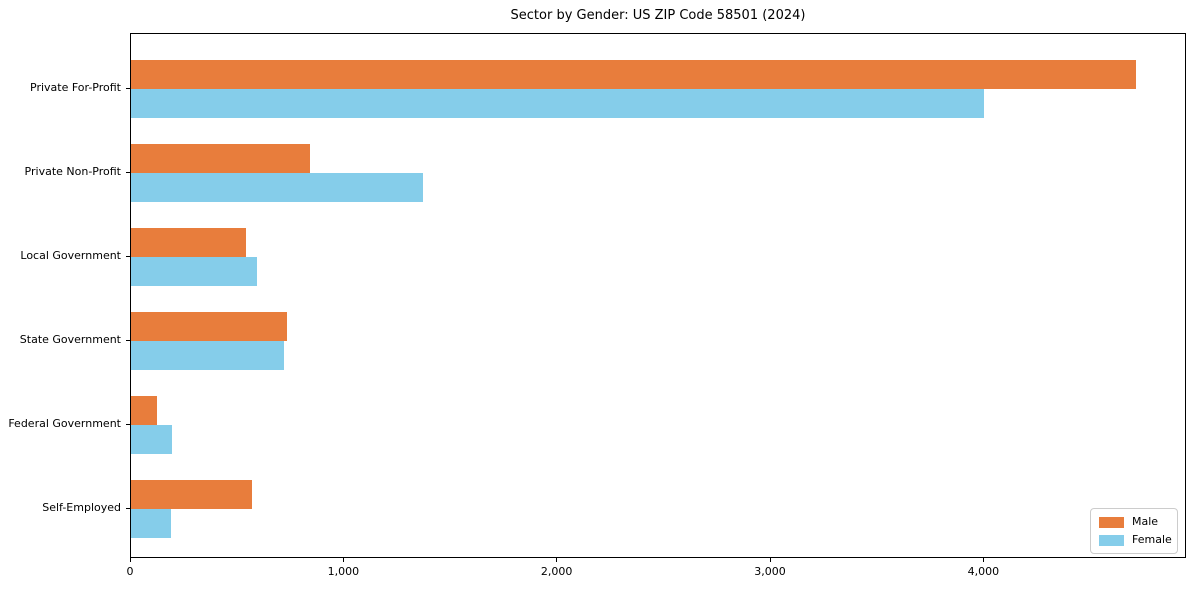 Image resolution: width=1200 pixels, height=600 pixels. Describe the element at coordinates (70, 339) in the screenshot. I see `category-label: State Government` at that location.